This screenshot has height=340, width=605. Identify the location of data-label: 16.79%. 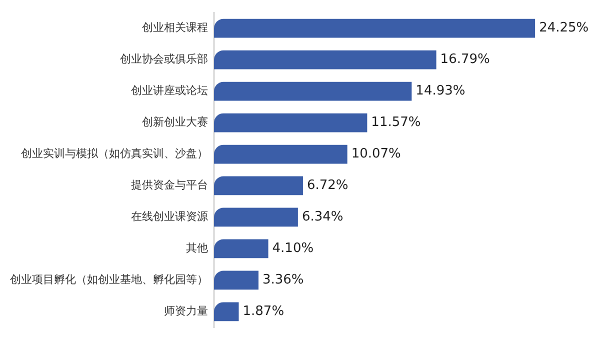
(465, 60).